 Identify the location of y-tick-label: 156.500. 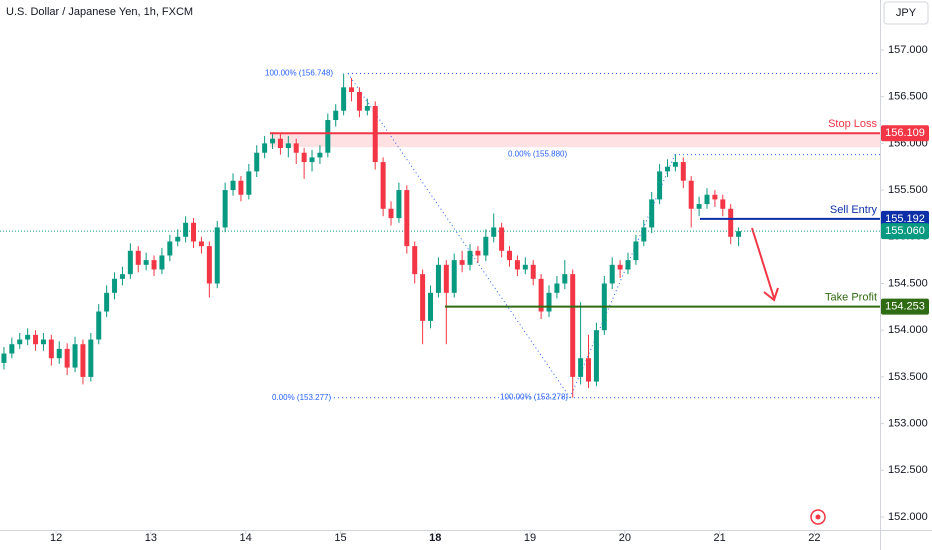
(908, 97).